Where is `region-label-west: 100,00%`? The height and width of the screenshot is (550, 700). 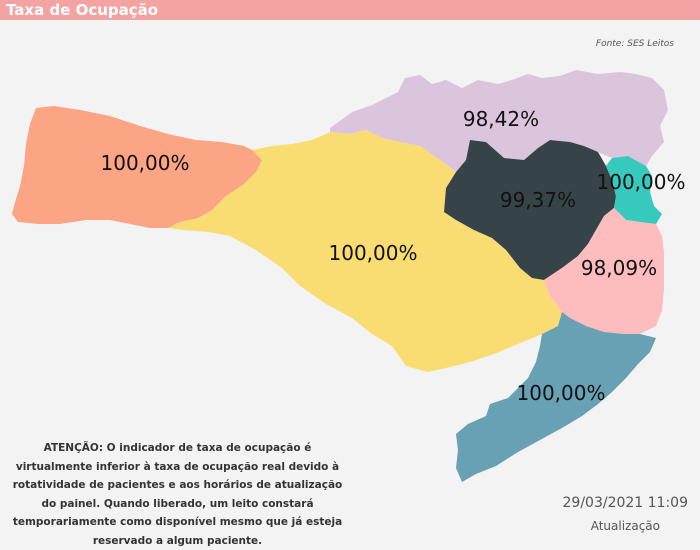 region-label-west: 100,00% is located at coordinates (145, 163).